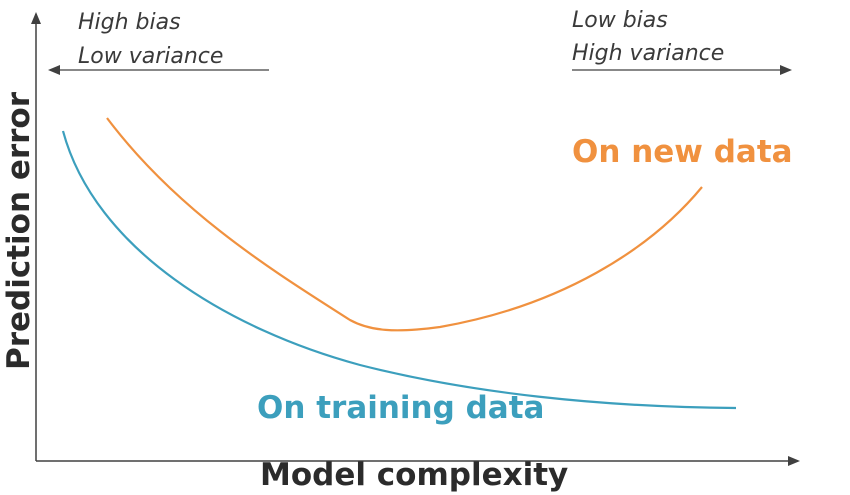 The image size is (850, 495). What do you see at coordinates (19, 230) in the screenshot?
I see `y-axis-title: Prediction error` at bounding box center [19, 230].